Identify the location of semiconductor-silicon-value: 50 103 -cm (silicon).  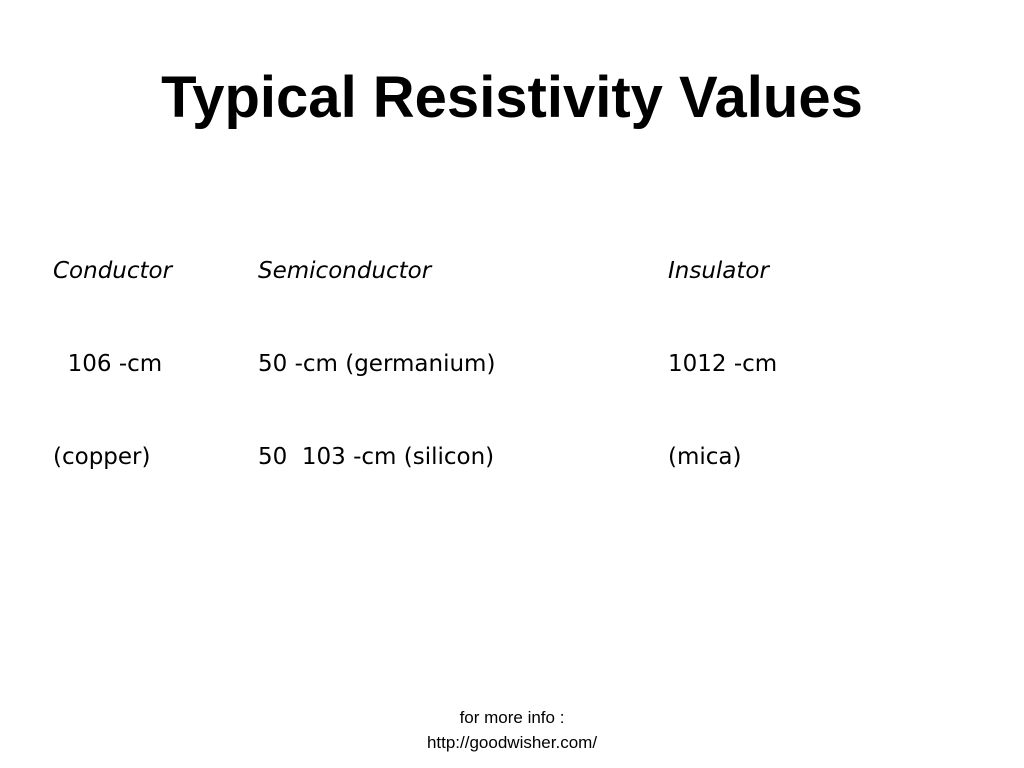
(376, 457).